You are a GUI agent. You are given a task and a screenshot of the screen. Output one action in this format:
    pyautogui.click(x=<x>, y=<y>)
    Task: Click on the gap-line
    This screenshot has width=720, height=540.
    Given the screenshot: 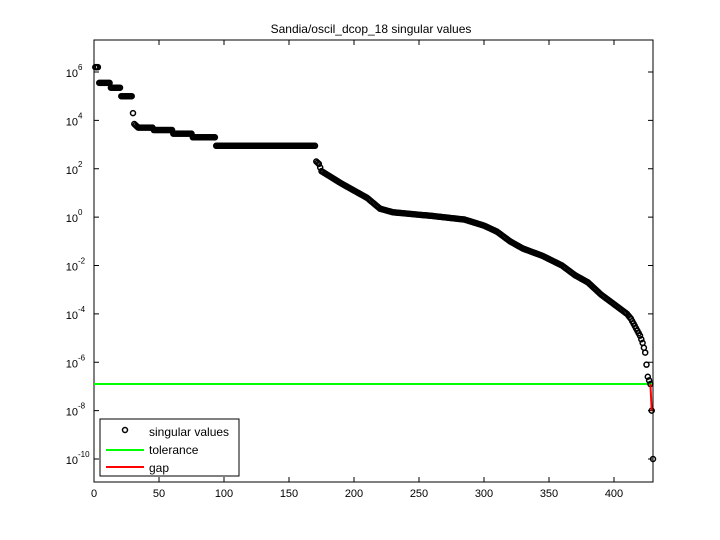 What is the action you would take?
    pyautogui.click(x=651, y=397)
    